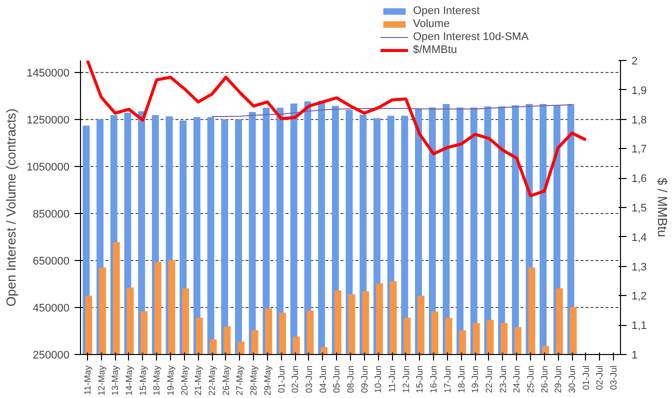 The image size is (672, 398). What do you see at coordinates (662, 208) in the screenshot?
I see `y2-axis-title: $ / MMBtu` at bounding box center [662, 208].